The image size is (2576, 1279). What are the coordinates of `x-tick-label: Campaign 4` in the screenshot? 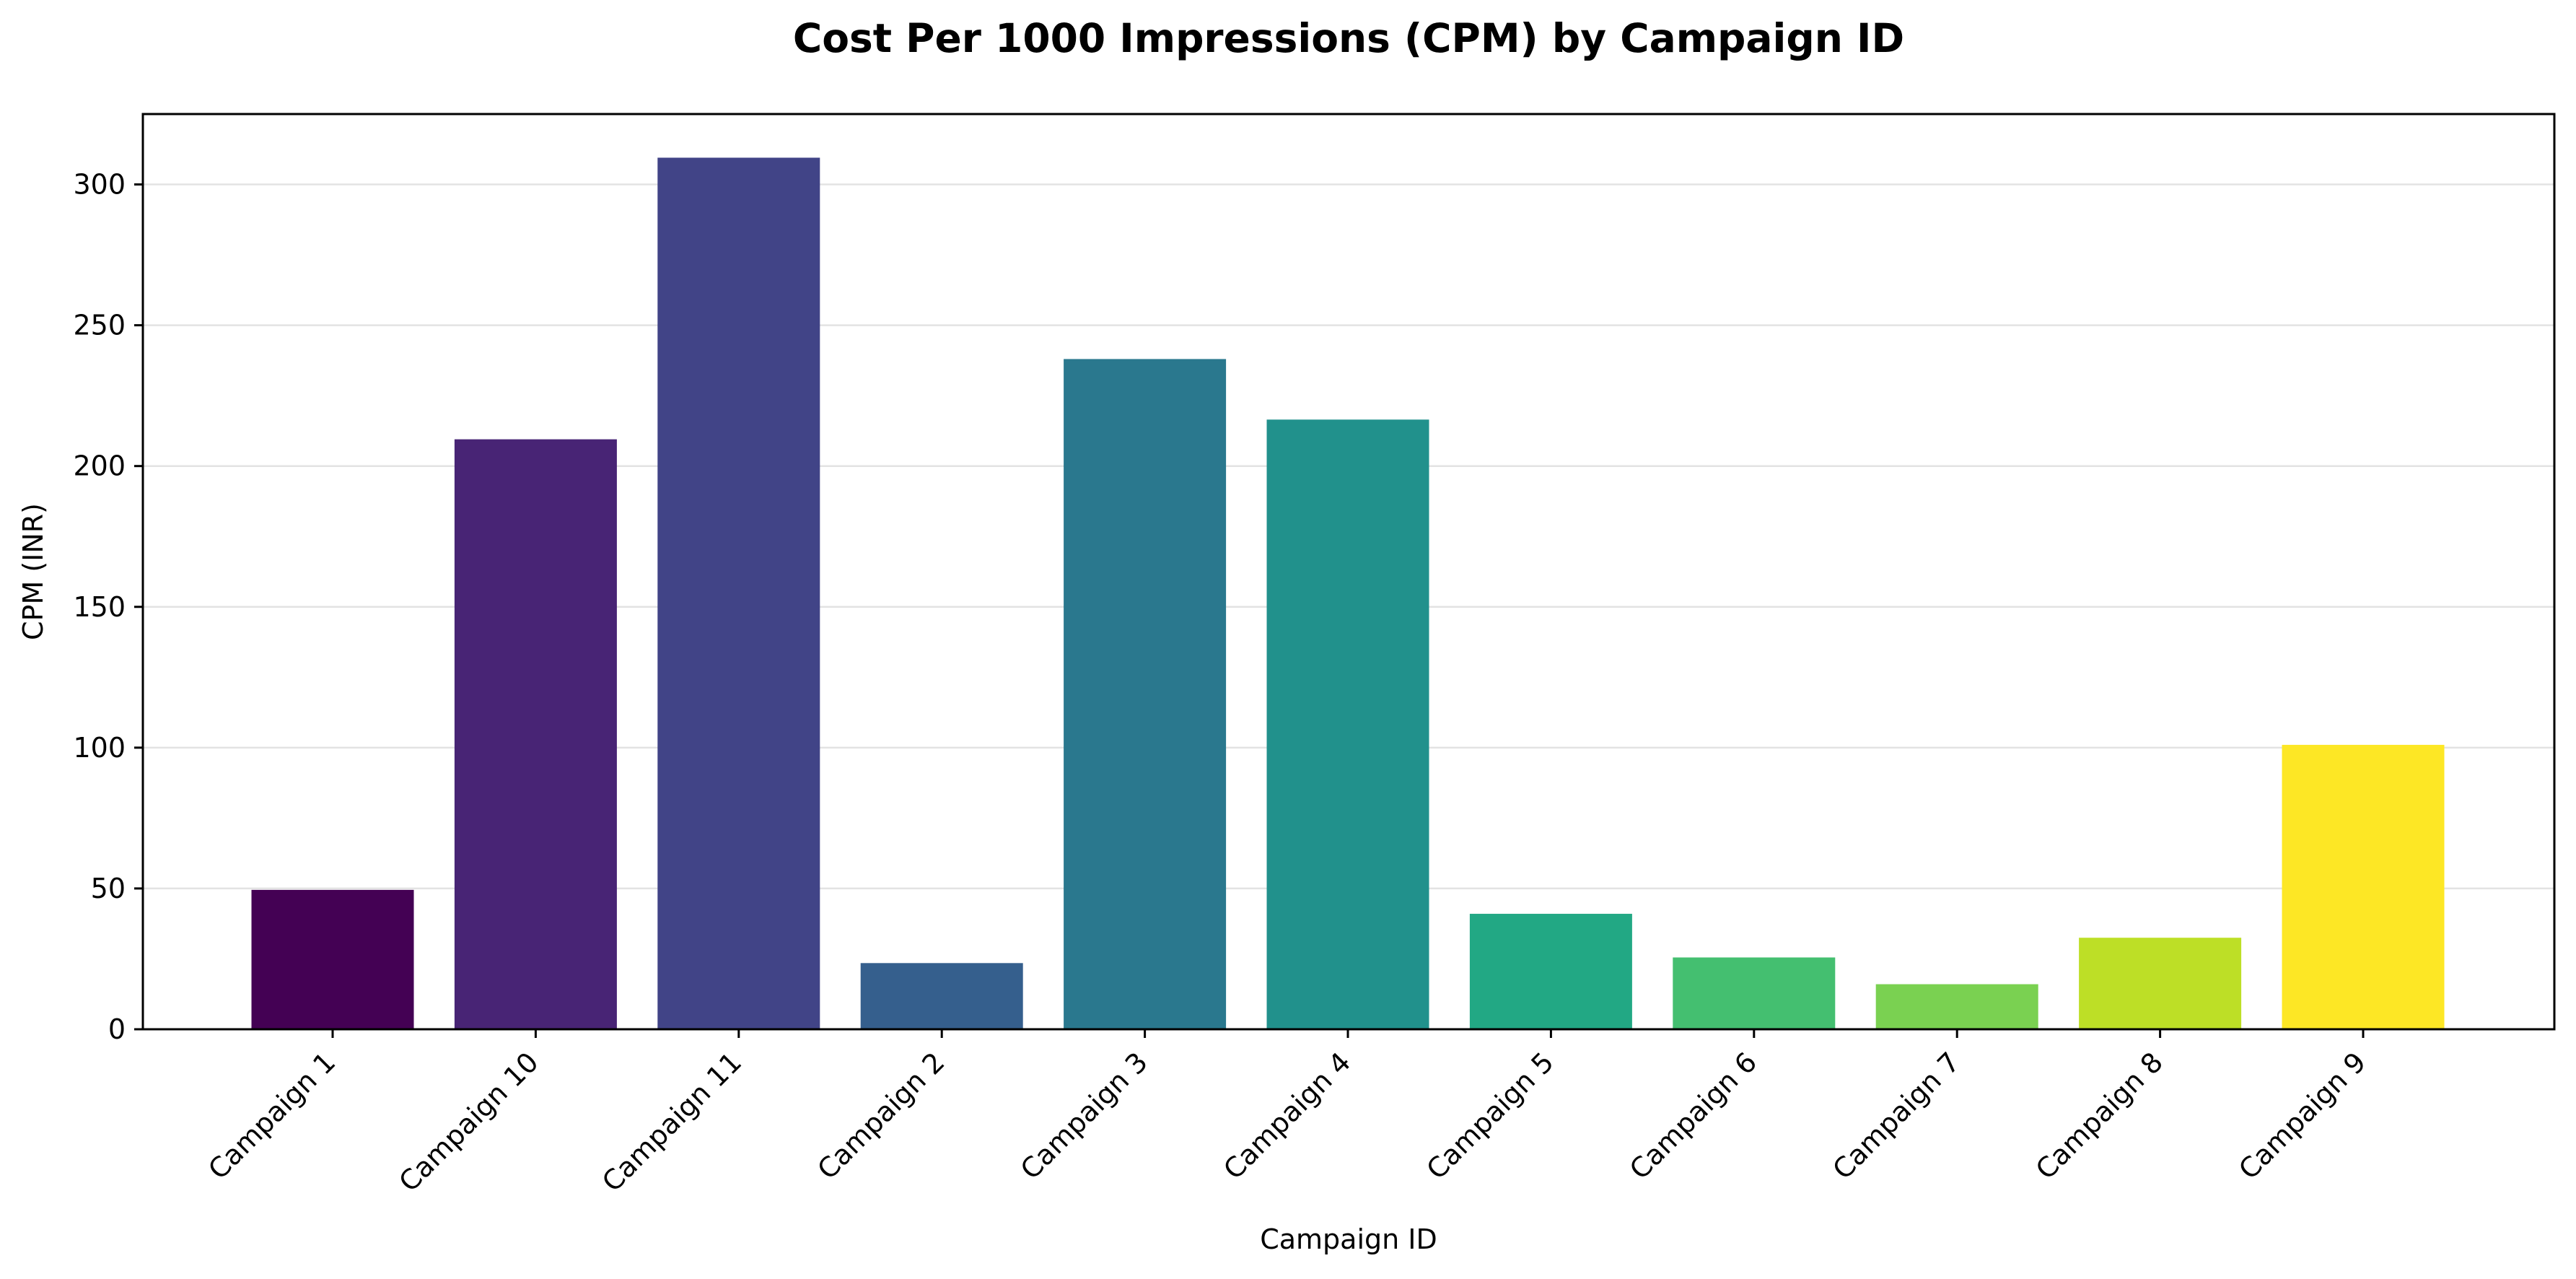 It's located at (1287, 1115).